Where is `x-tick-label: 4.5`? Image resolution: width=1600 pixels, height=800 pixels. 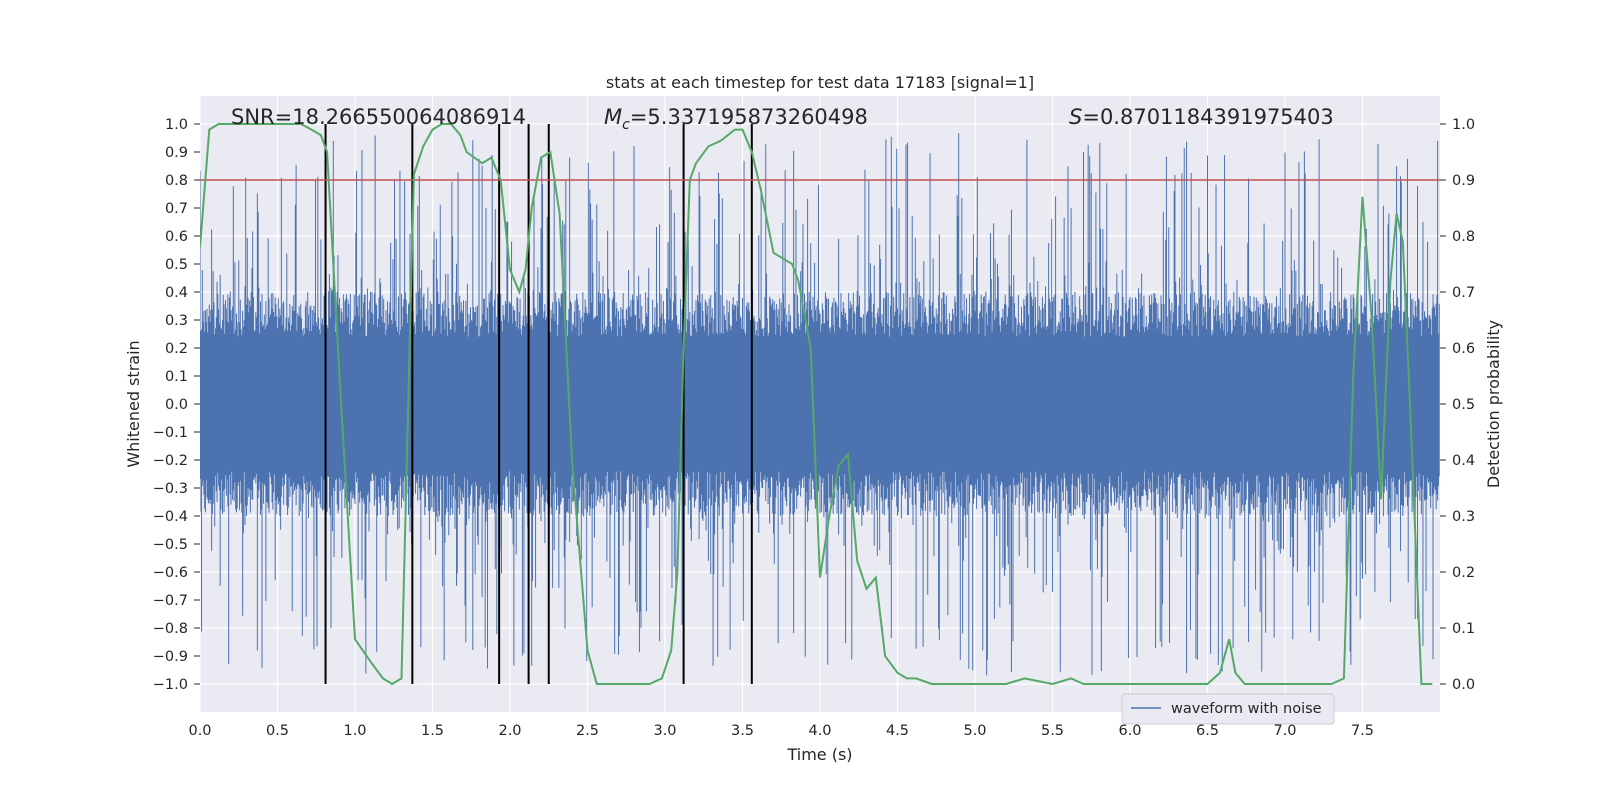
x-tick-label: 4.5 is located at coordinates (897, 731).